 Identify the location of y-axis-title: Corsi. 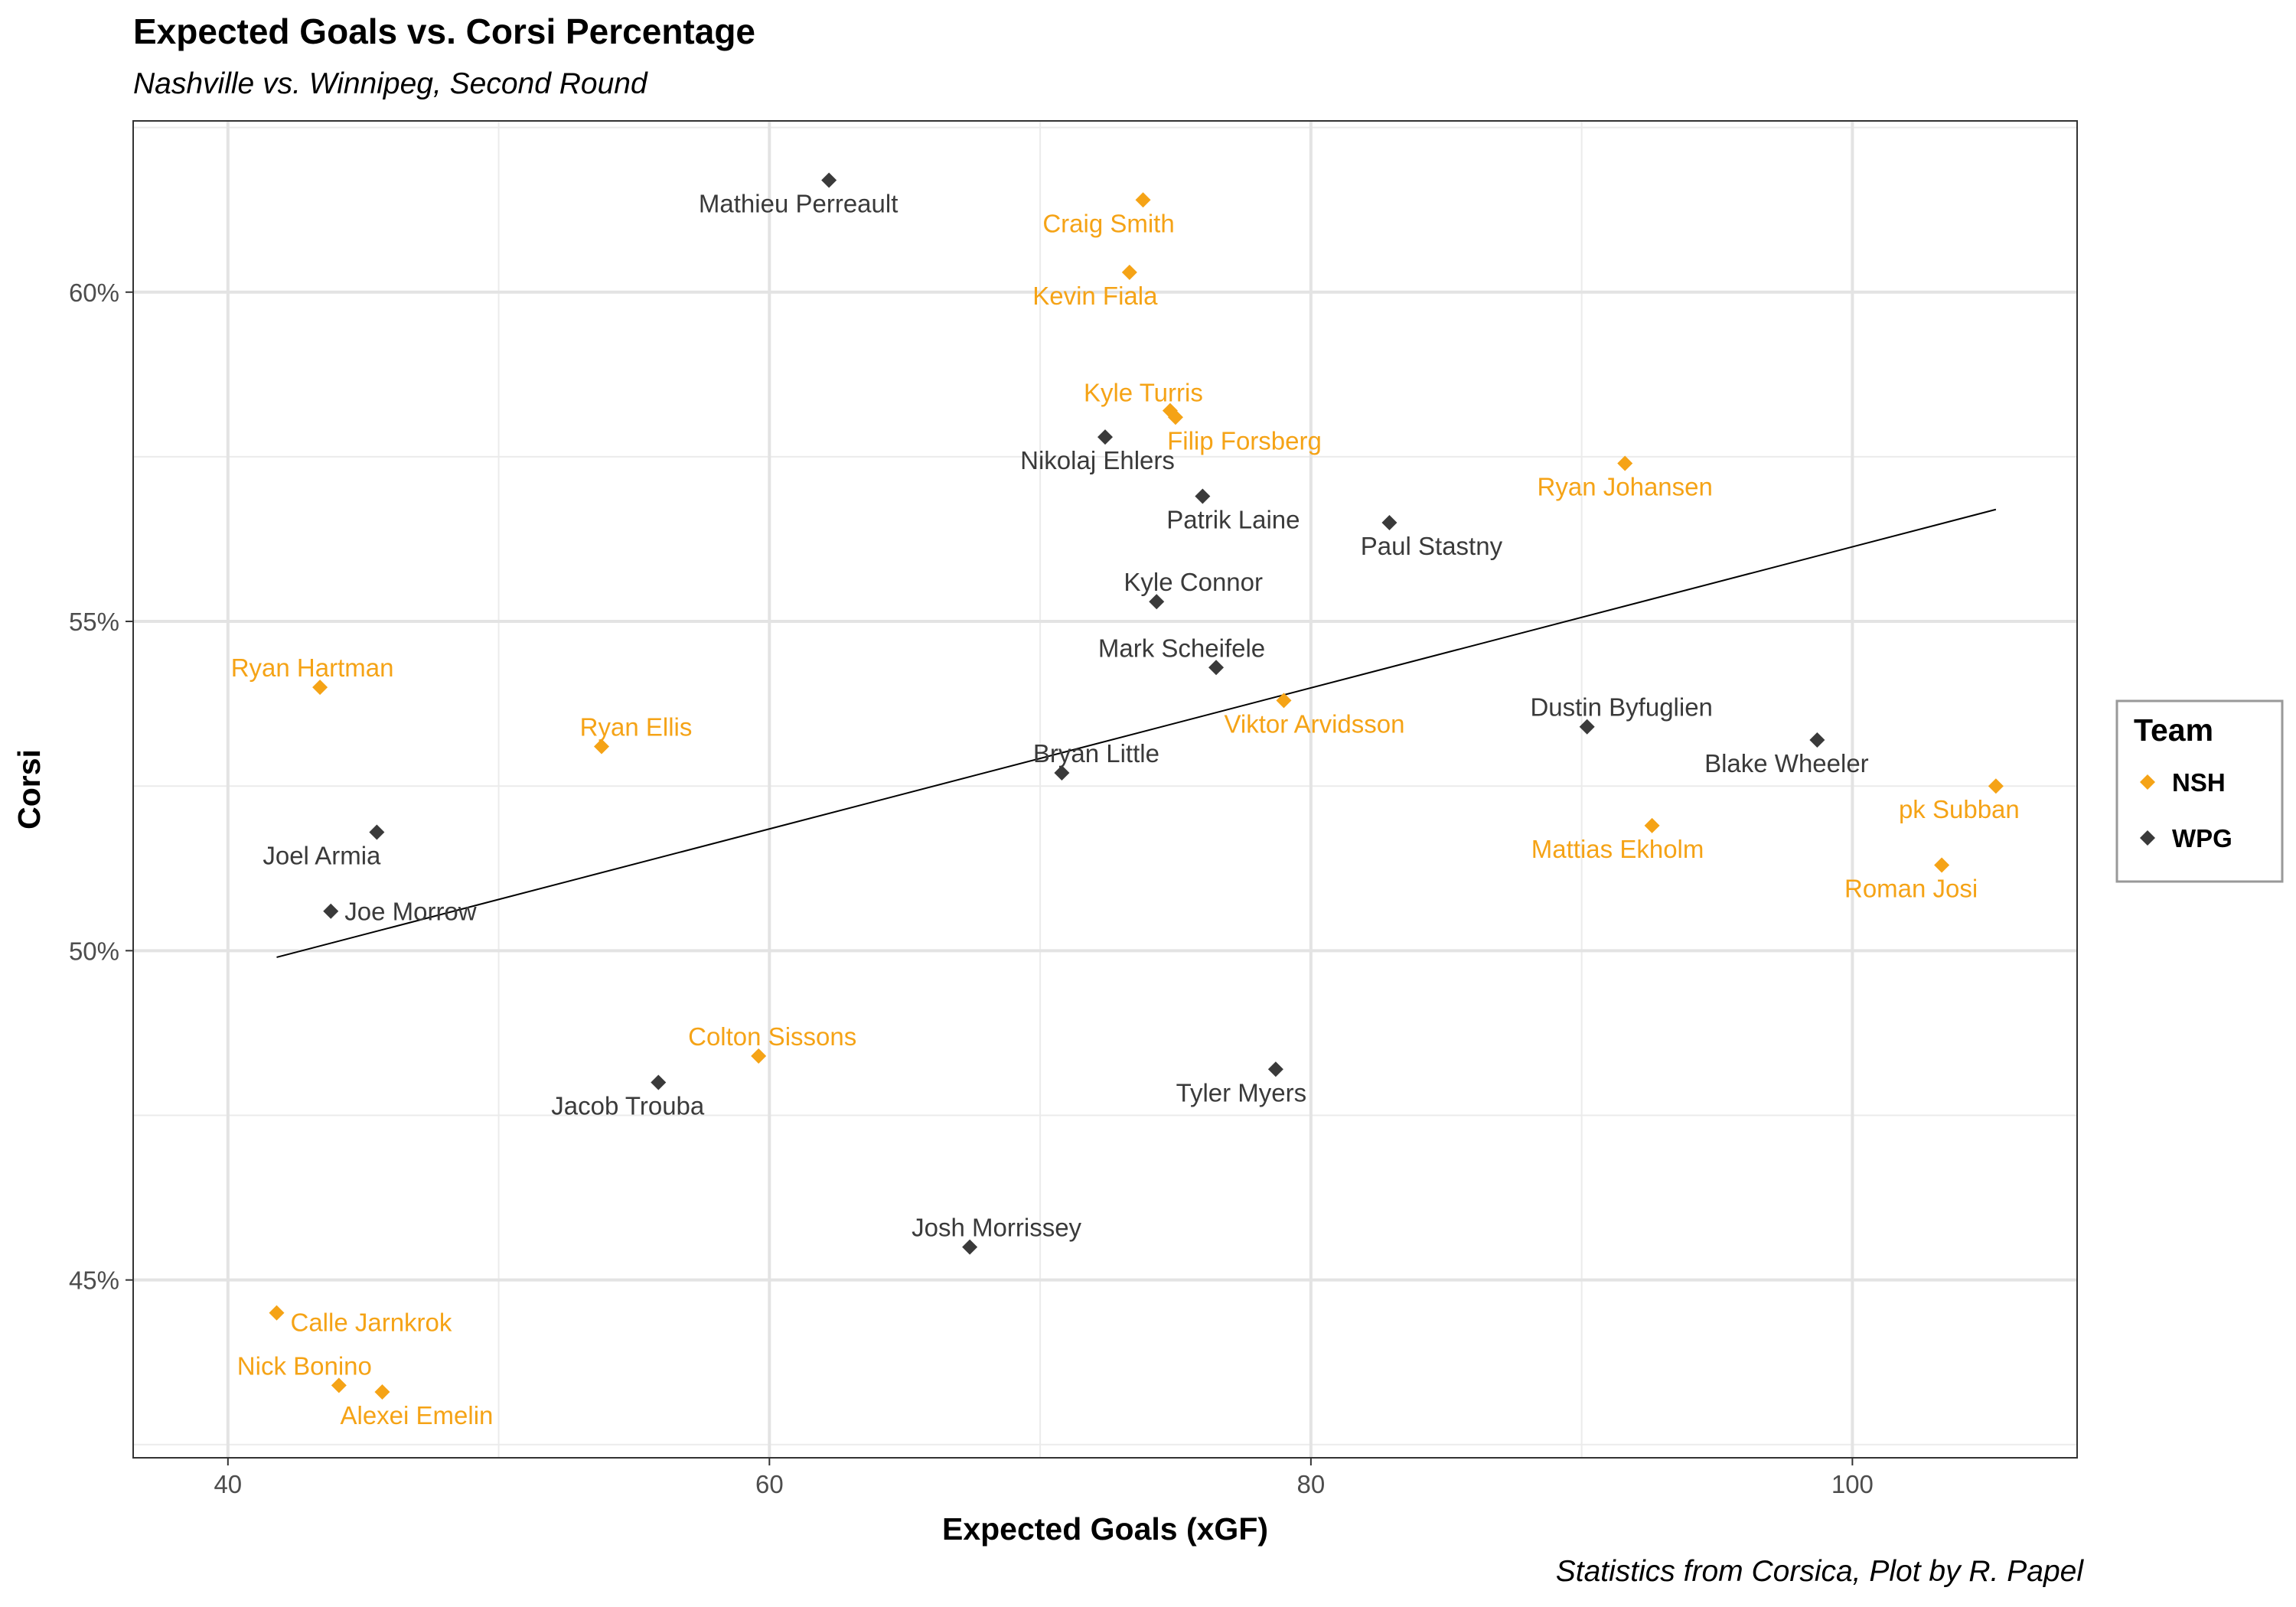
(29, 790).